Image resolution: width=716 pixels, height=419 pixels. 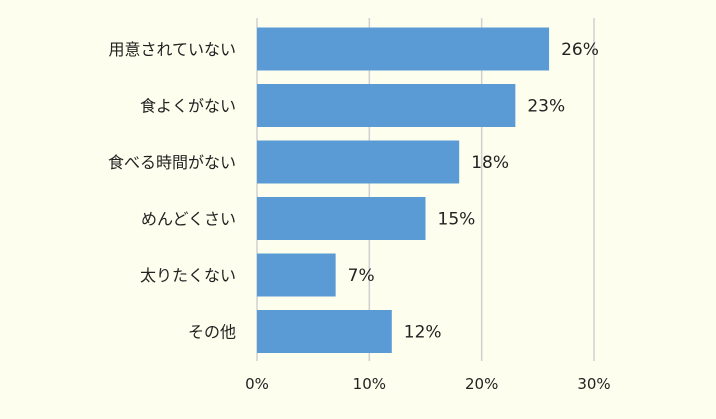 What do you see at coordinates (369, 384) in the screenshot?
I see `x-tick-label: 10%` at bounding box center [369, 384].